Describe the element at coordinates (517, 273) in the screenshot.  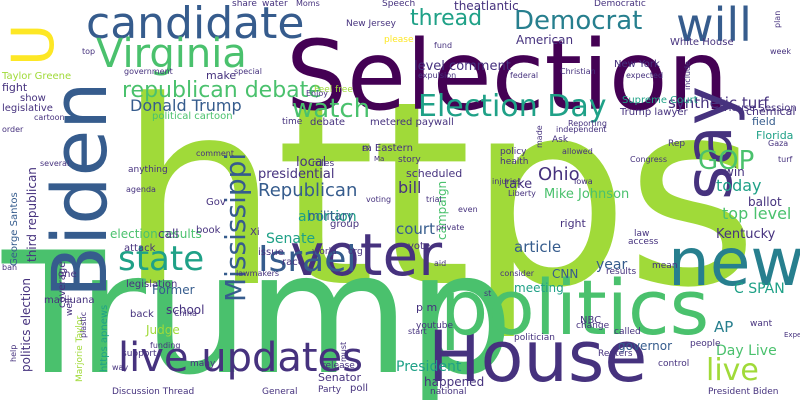
I see `word-consider: consider` at that location.